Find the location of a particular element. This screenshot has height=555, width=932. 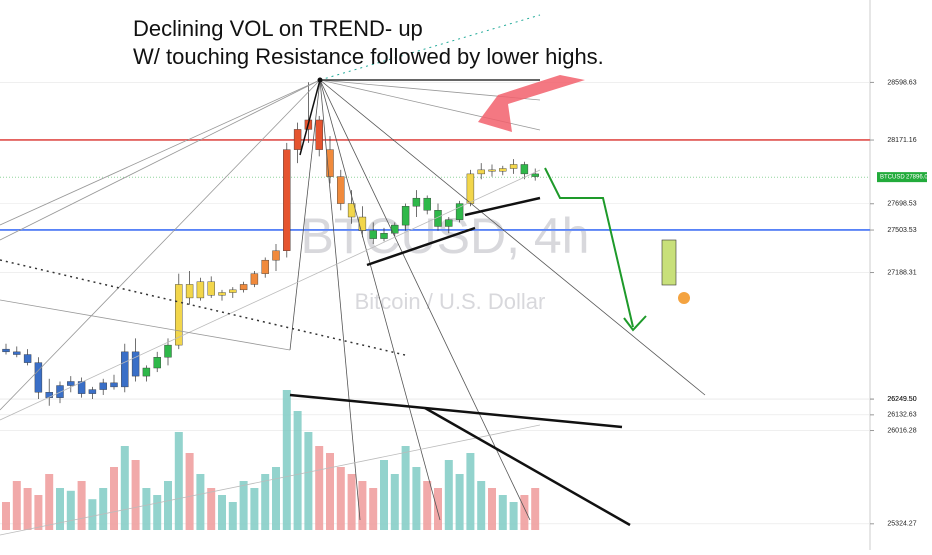

last-price-symbol: BTCUSD is located at coordinates (892, 178).